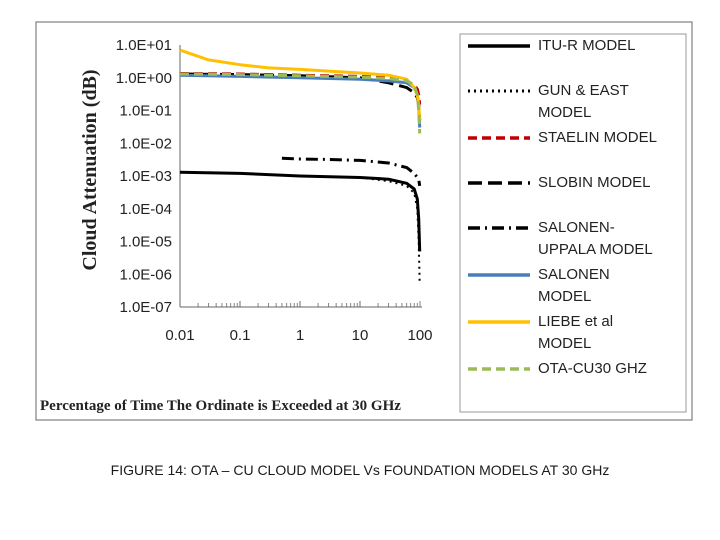 Image resolution: width=720 pixels, height=540 pixels. I want to click on x-tick-label: 1, so click(300, 335).